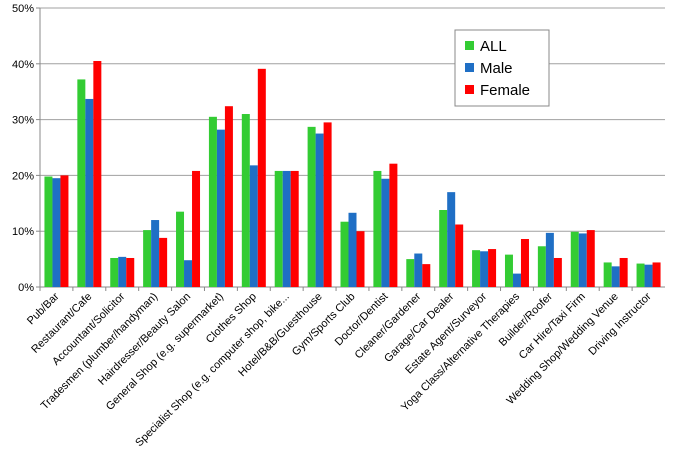 The height and width of the screenshot is (461, 677). I want to click on y-tick-label: 10%, so click(23, 232).